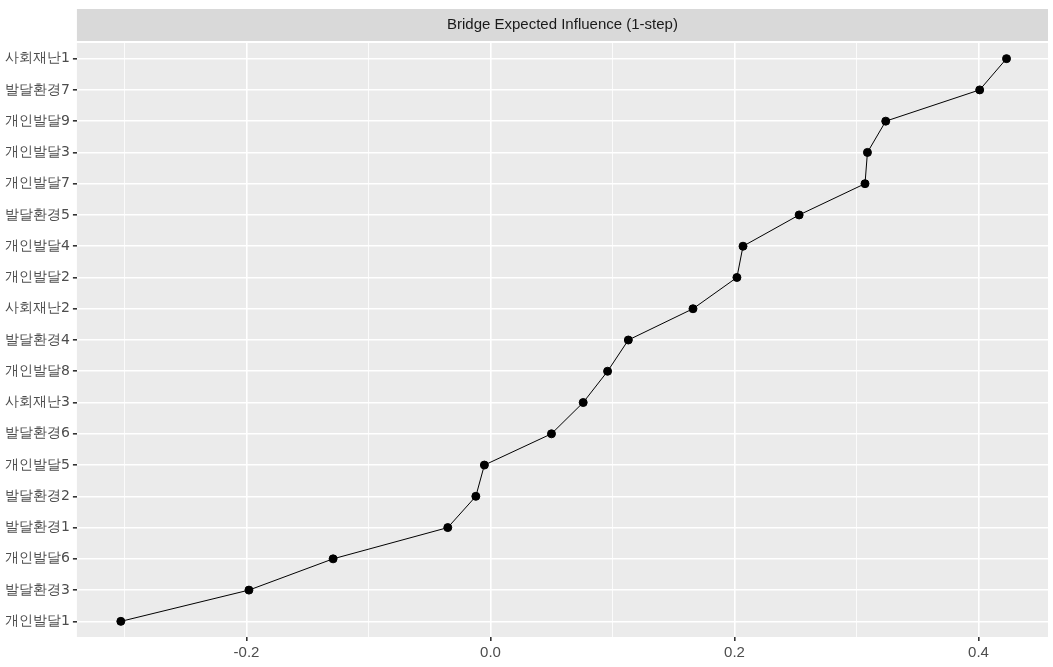 The image size is (1053, 667). Describe the element at coordinates (734, 652) in the screenshot. I see `x-tick-label: 0.2` at that location.